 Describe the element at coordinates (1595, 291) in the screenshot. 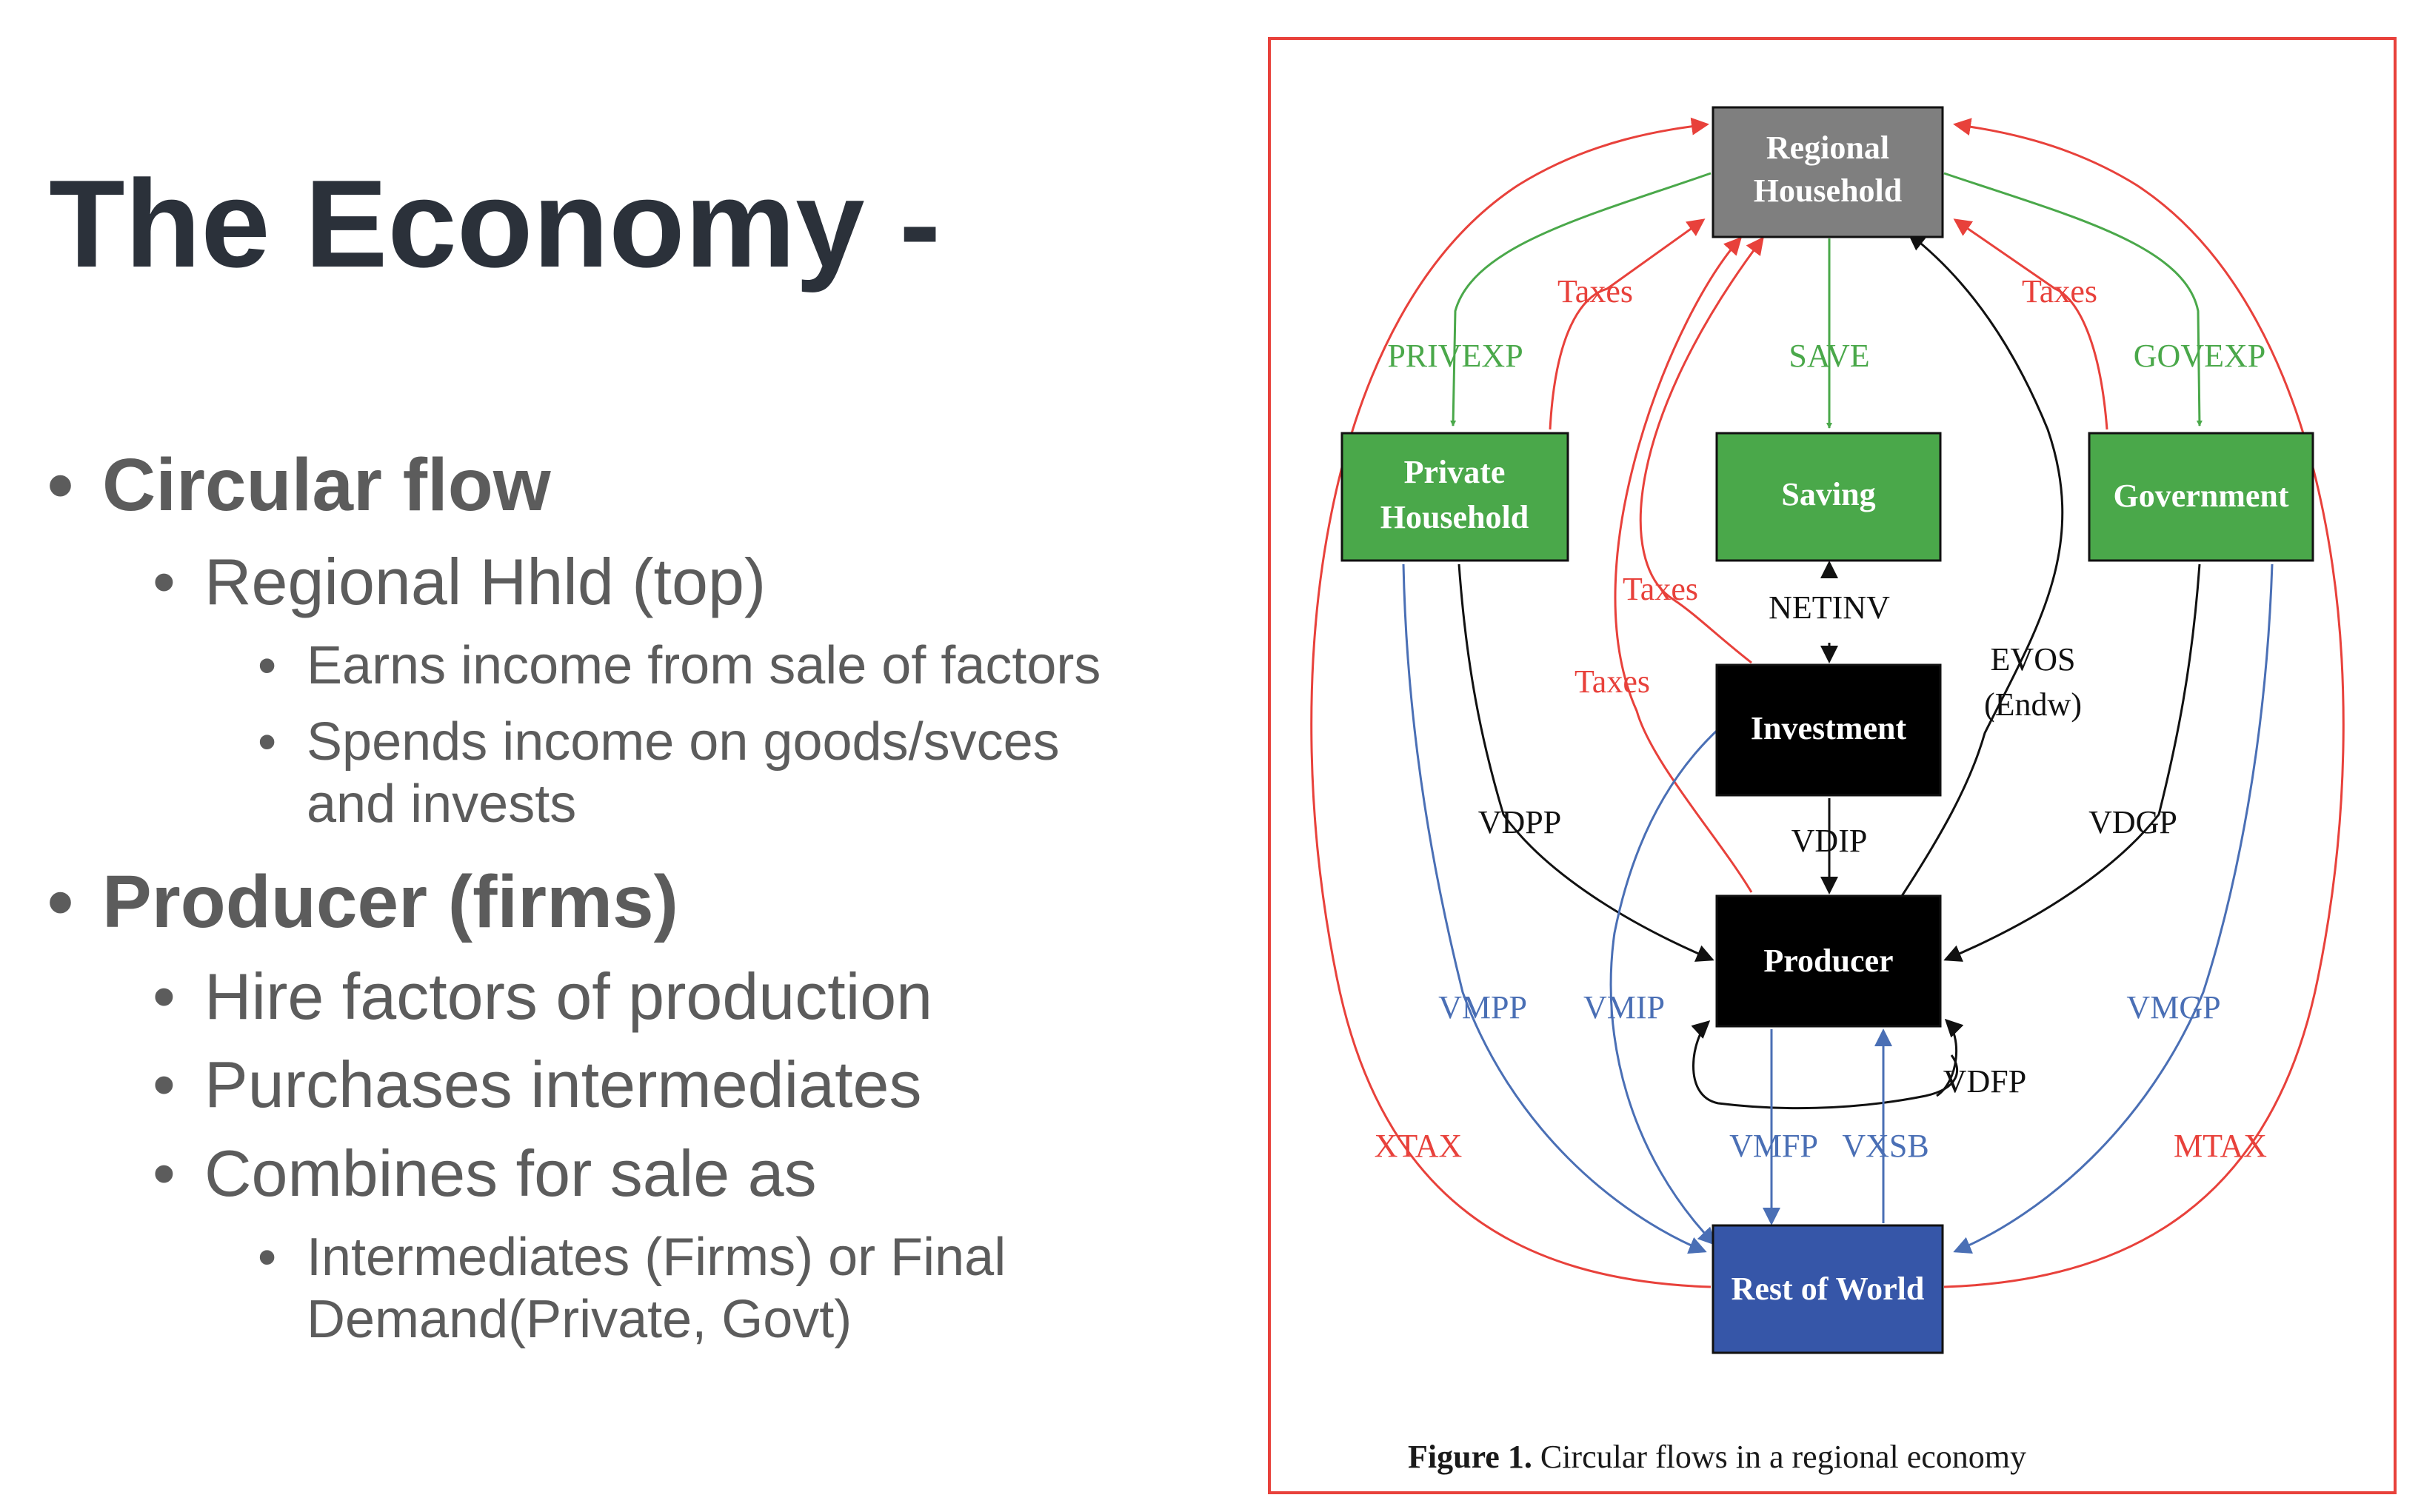

I see `taxes-label-private: Taxes` at that location.